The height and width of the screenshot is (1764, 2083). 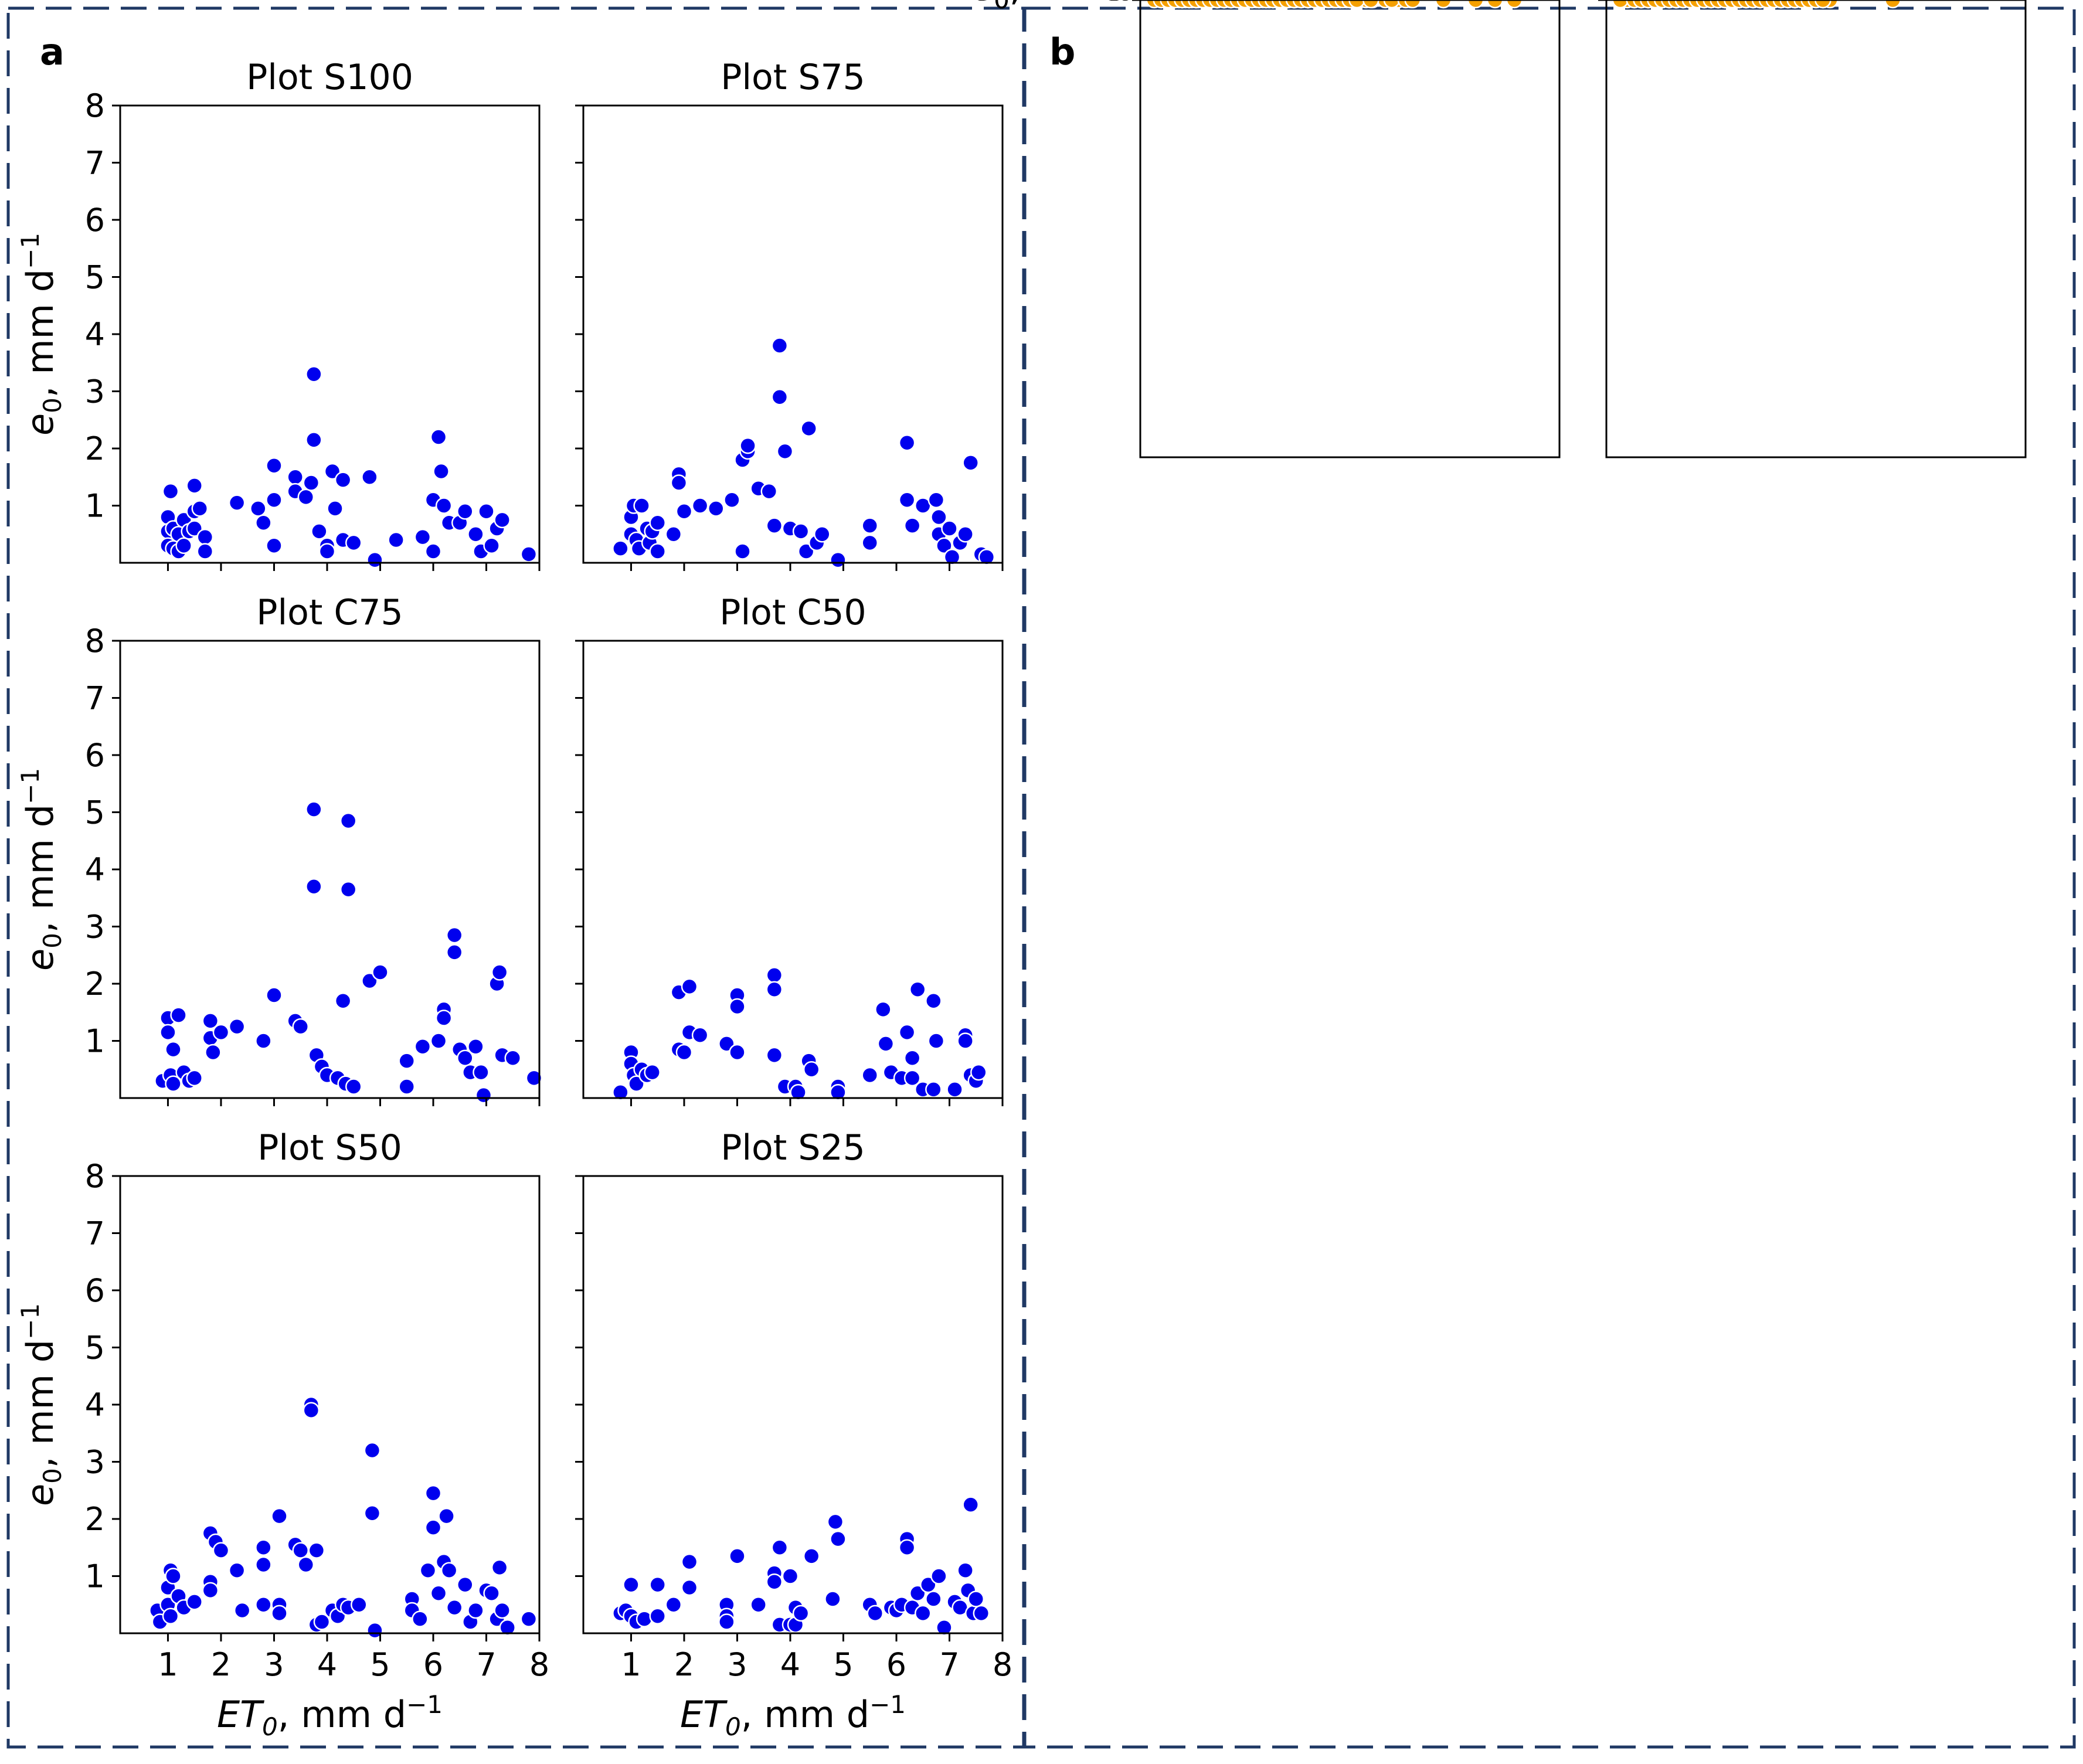 What do you see at coordinates (279, 849) in the screenshot?
I see `subplot-a-plot-c75: Plot C75 1 2 3 4 5 6 7 8 e0, mm d−1` at bounding box center [279, 849].